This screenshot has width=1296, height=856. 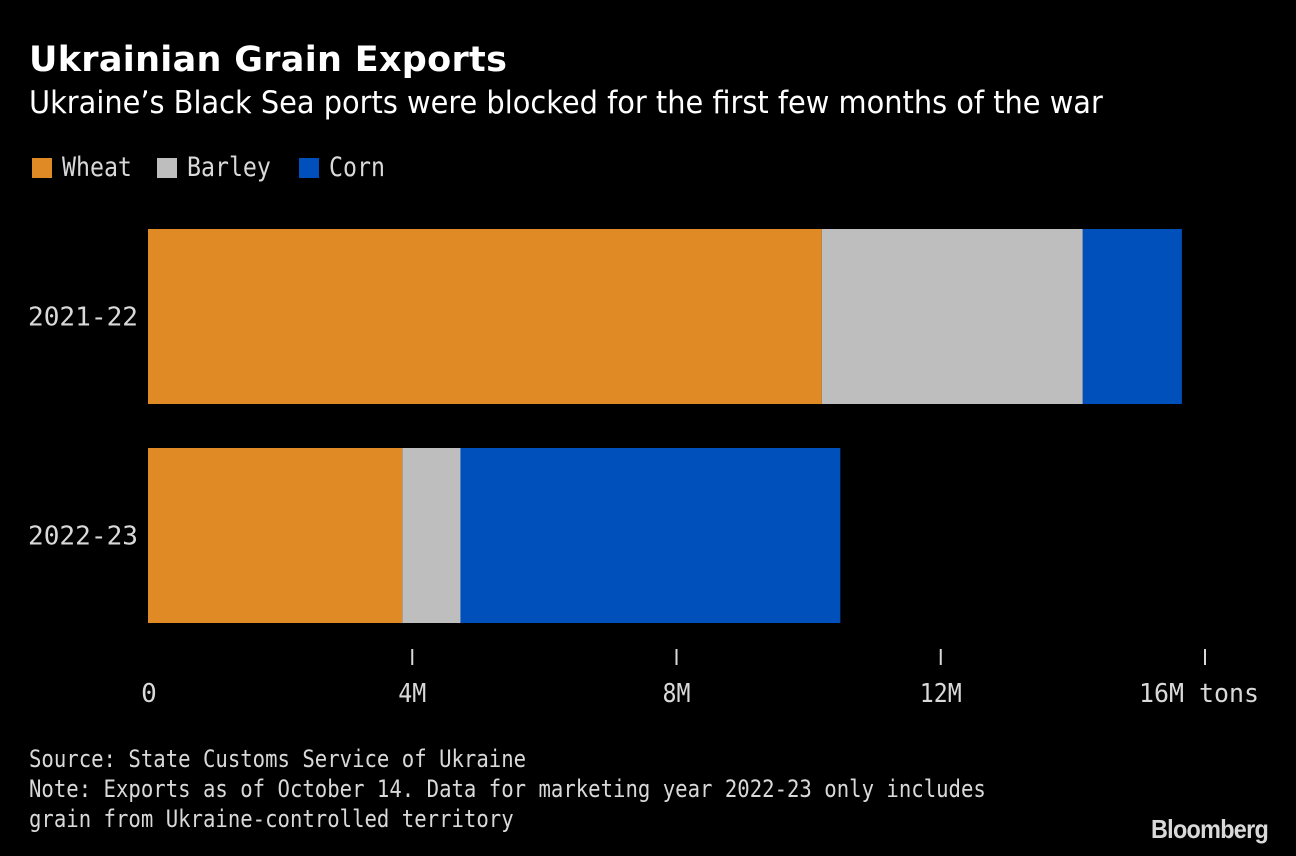 I want to click on legend-label-wheat: Wheat, so click(x=97, y=167).